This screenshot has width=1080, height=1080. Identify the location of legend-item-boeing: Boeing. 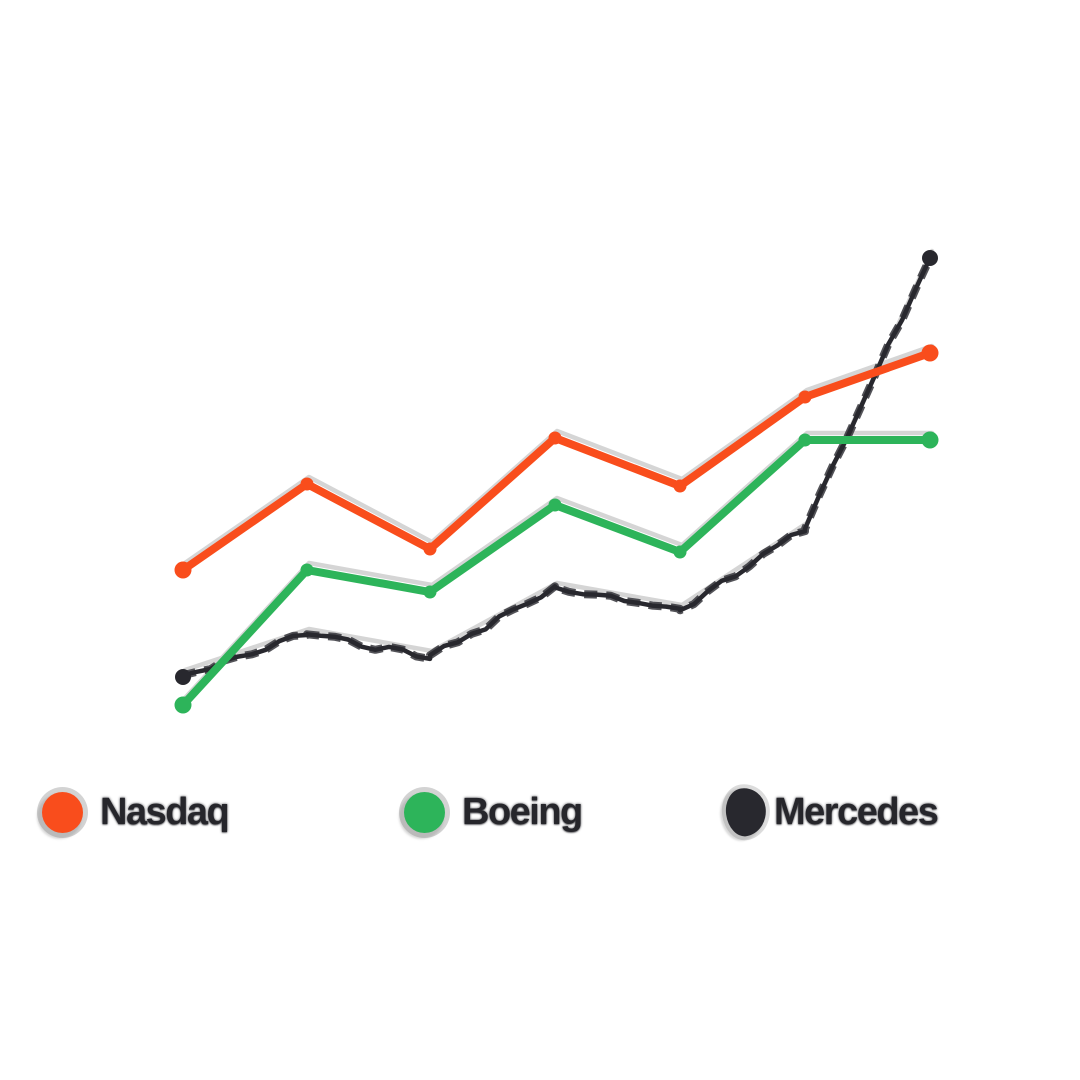
(493, 812).